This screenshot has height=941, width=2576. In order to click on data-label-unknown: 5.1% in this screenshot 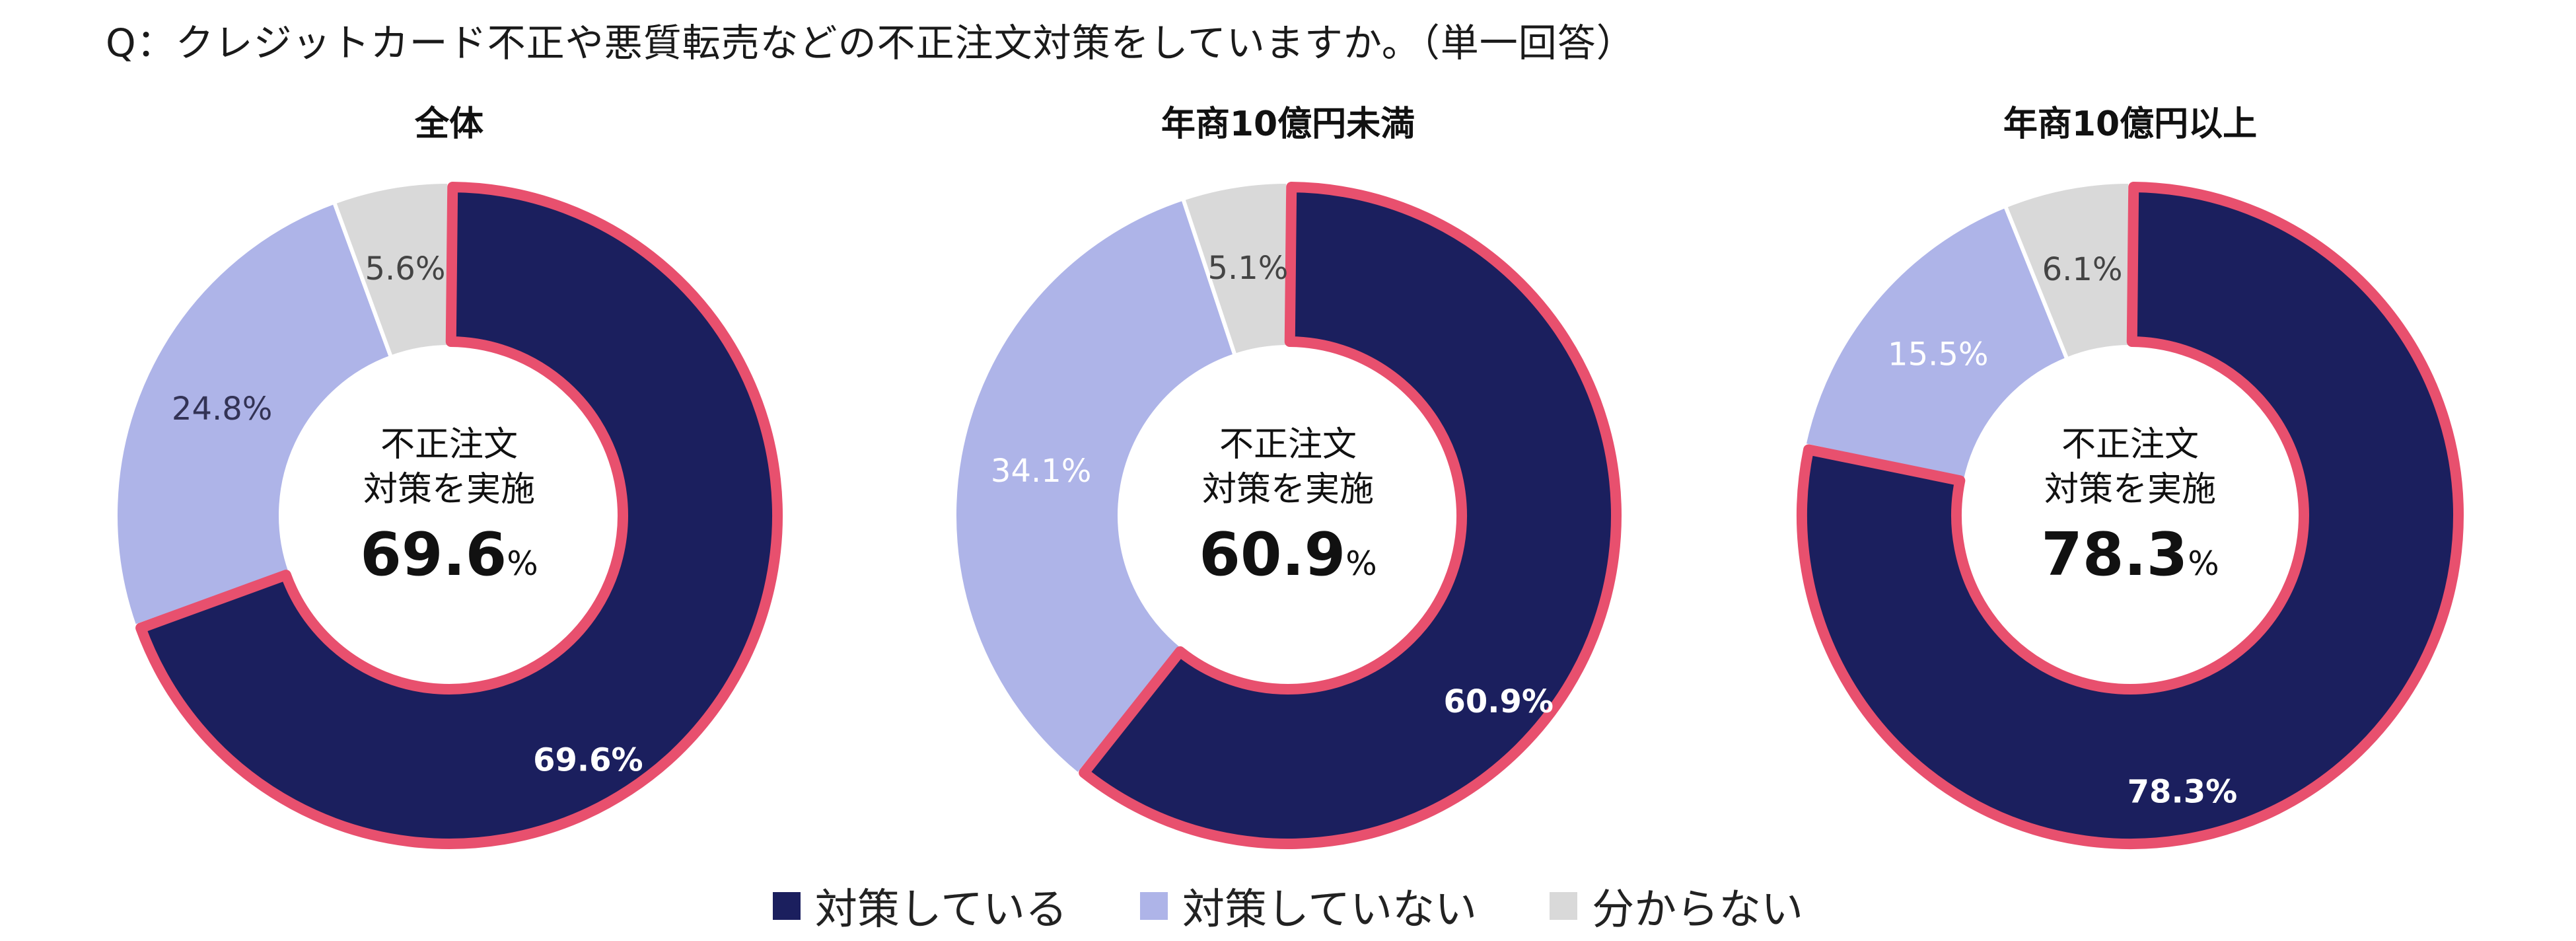, I will do `click(1247, 268)`.